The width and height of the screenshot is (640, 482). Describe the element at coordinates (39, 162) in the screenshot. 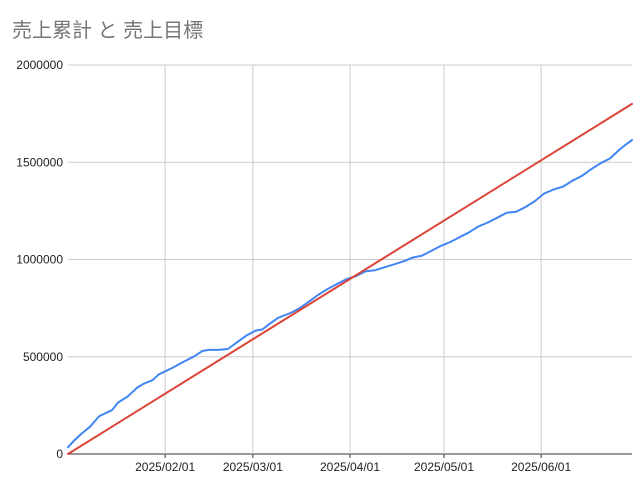

I see `y-tick-label: 1500000` at that location.